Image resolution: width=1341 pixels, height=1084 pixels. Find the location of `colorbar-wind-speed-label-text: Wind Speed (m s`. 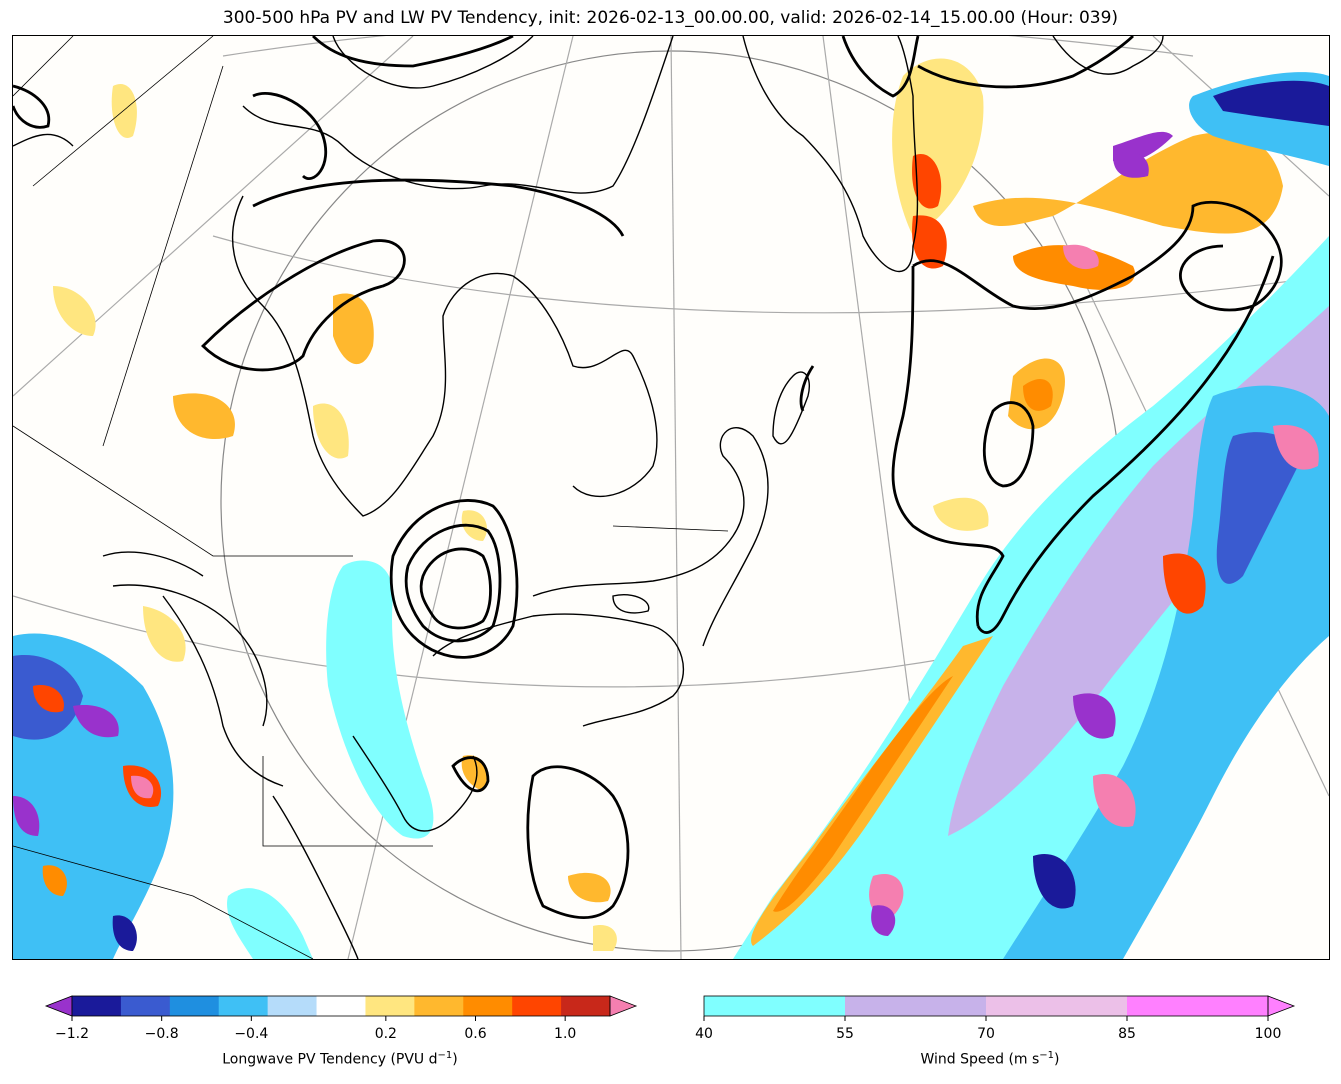

colorbar-wind-speed-label-text: Wind Speed (m s is located at coordinates (980, 1059).